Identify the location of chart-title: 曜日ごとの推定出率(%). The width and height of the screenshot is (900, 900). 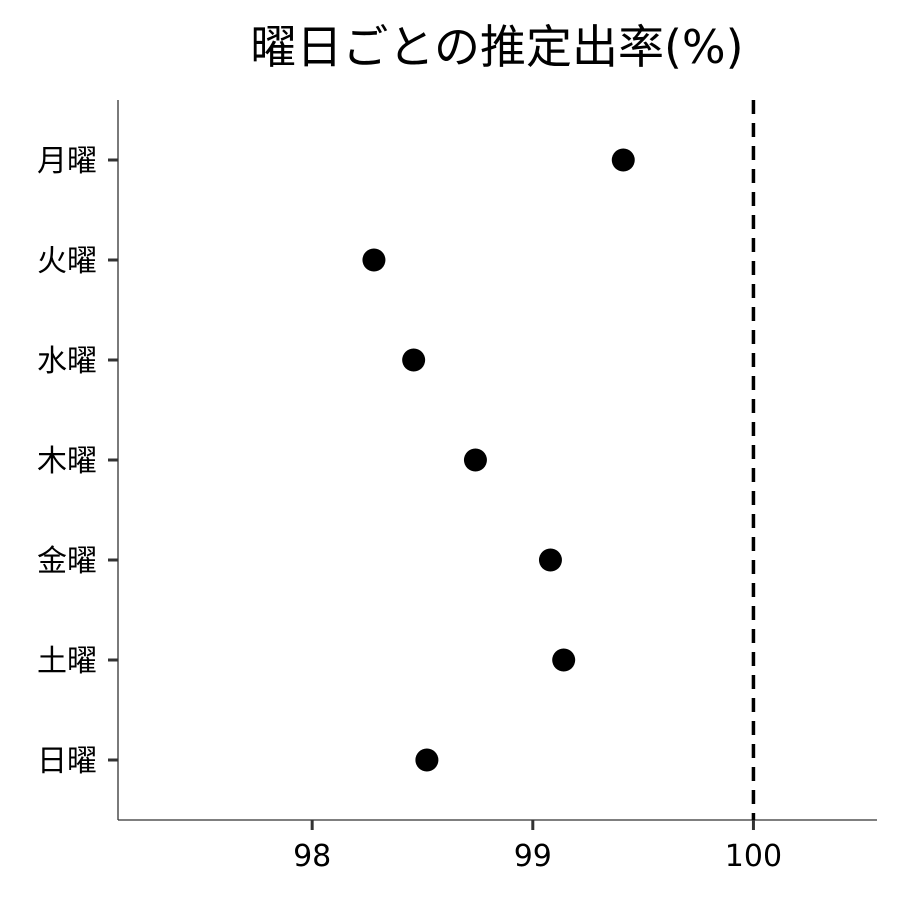
(496, 47).